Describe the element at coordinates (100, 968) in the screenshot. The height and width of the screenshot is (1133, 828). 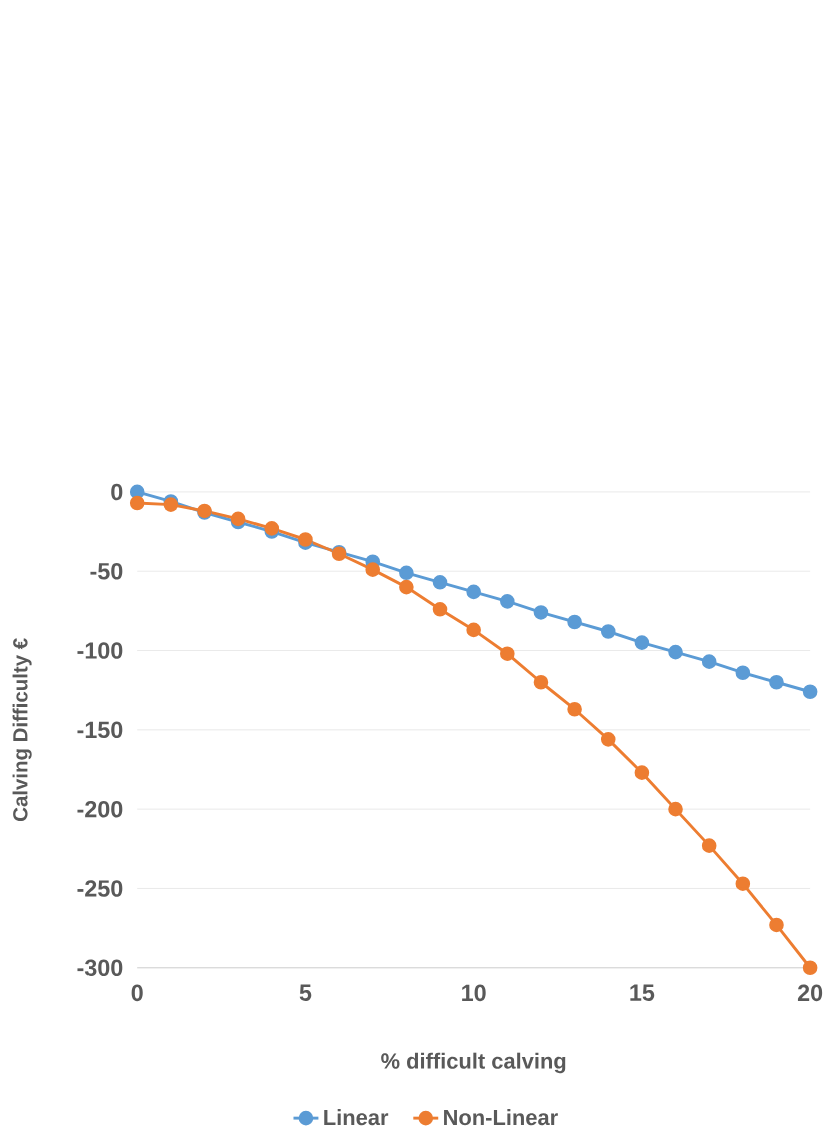
I see `y-tick-label: -300` at that location.